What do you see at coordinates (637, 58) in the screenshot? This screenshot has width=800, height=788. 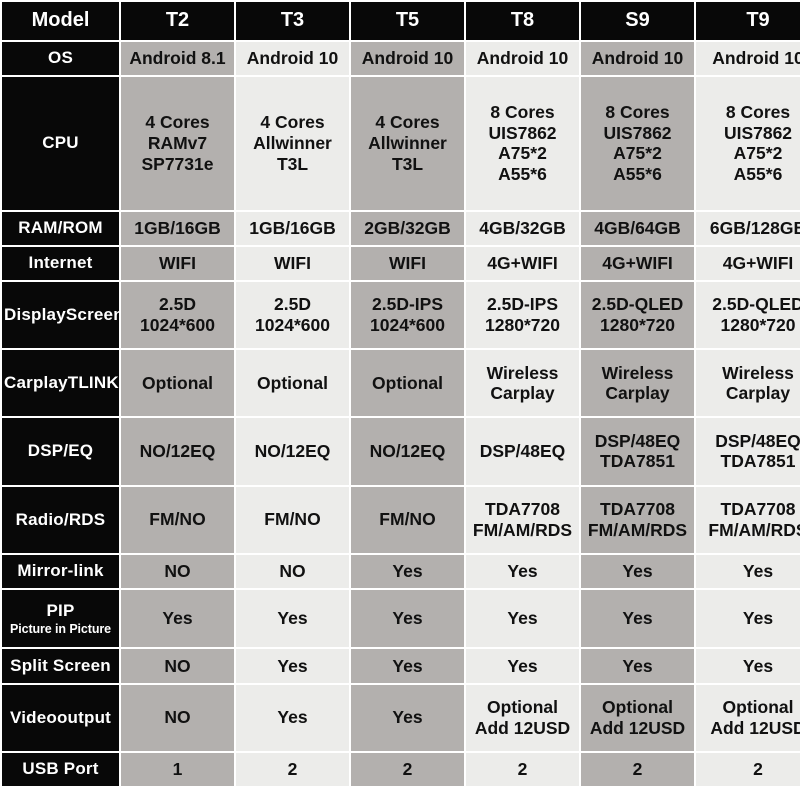 I see `cell-os-s9: Android 10` at bounding box center [637, 58].